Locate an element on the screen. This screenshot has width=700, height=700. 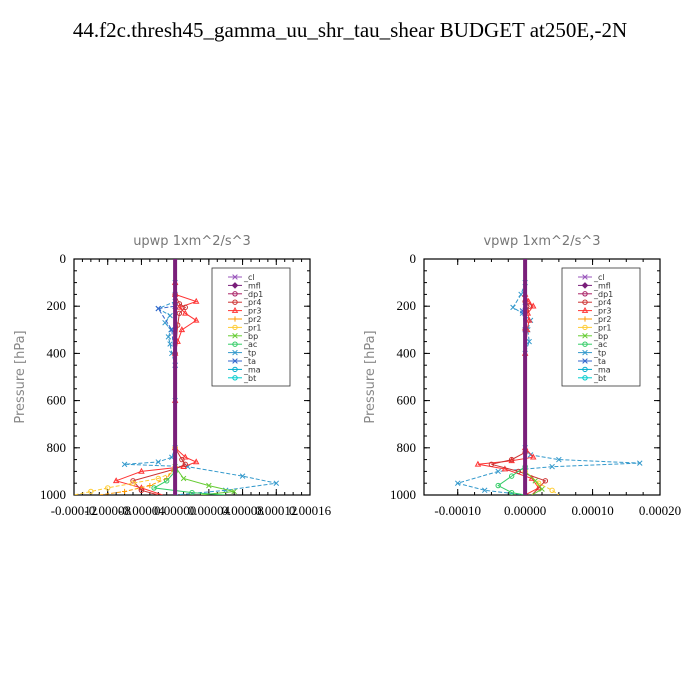
x-tick-label: -0.00012 is located at coordinates (74, 510).